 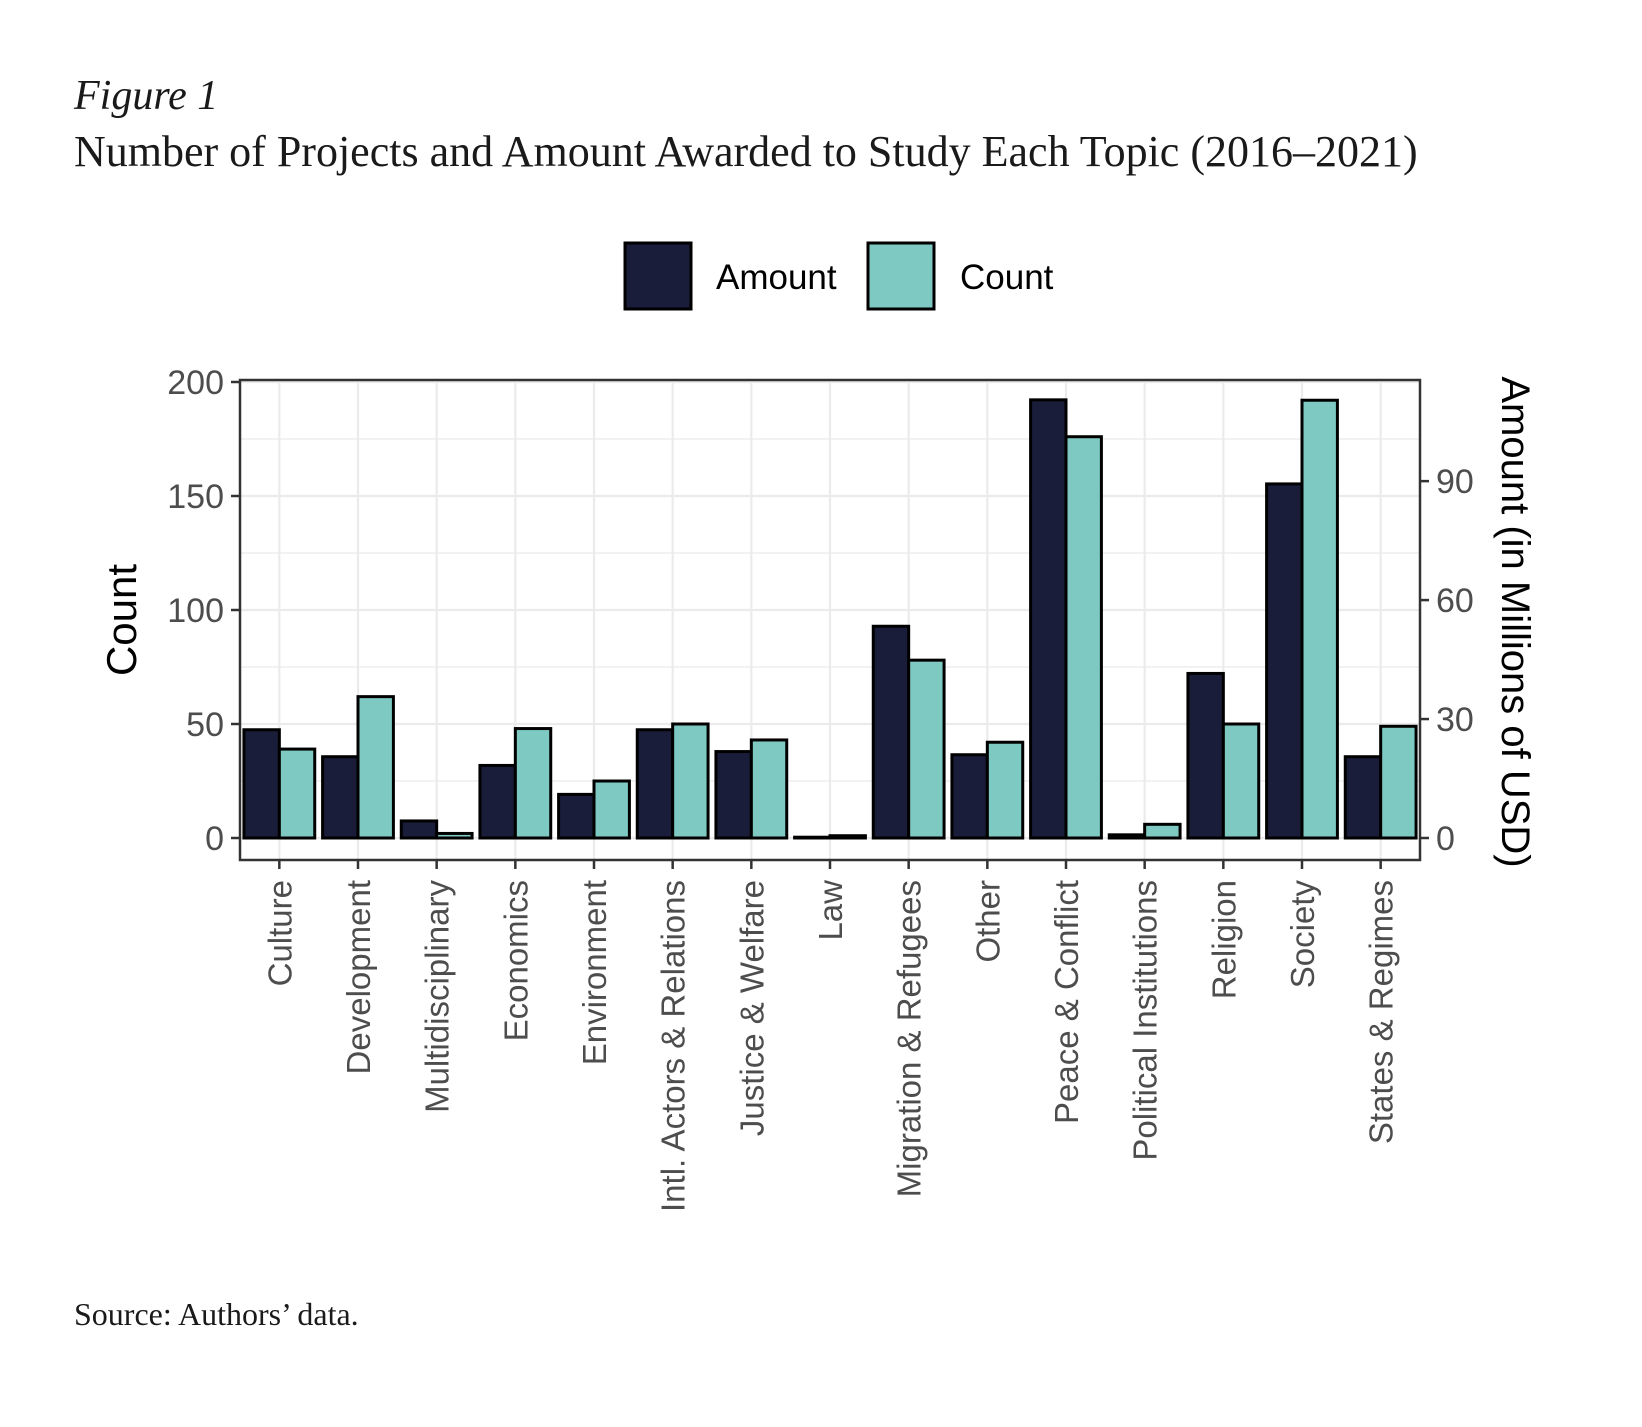 What do you see at coordinates (901, 276) in the screenshot?
I see `legend-swatch-count` at bounding box center [901, 276].